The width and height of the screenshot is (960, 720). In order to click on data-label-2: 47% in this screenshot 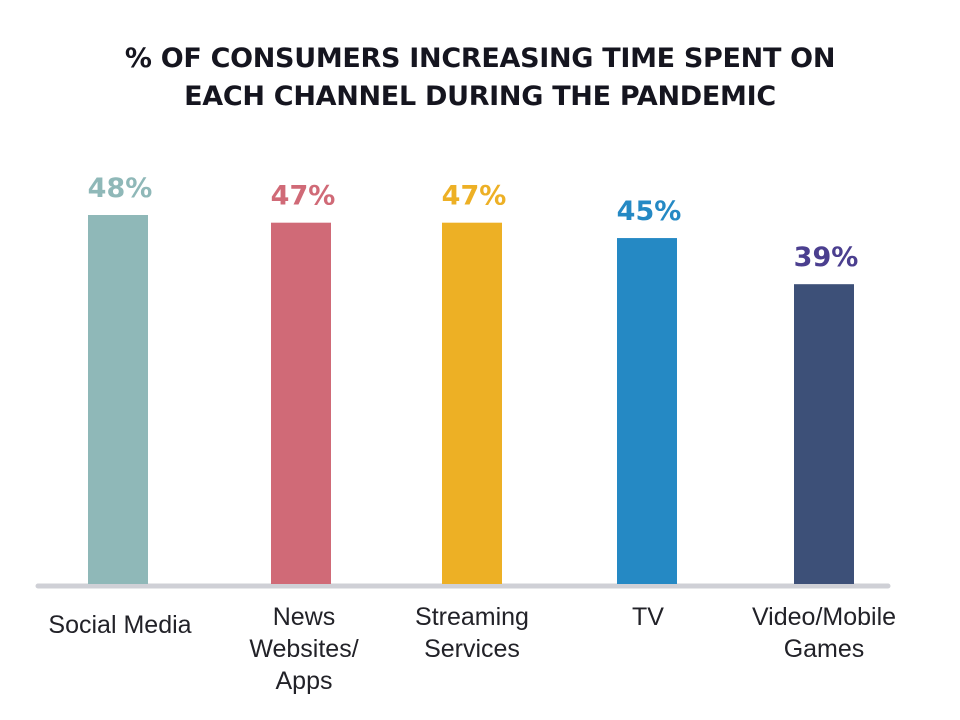, I will do `click(474, 196)`.